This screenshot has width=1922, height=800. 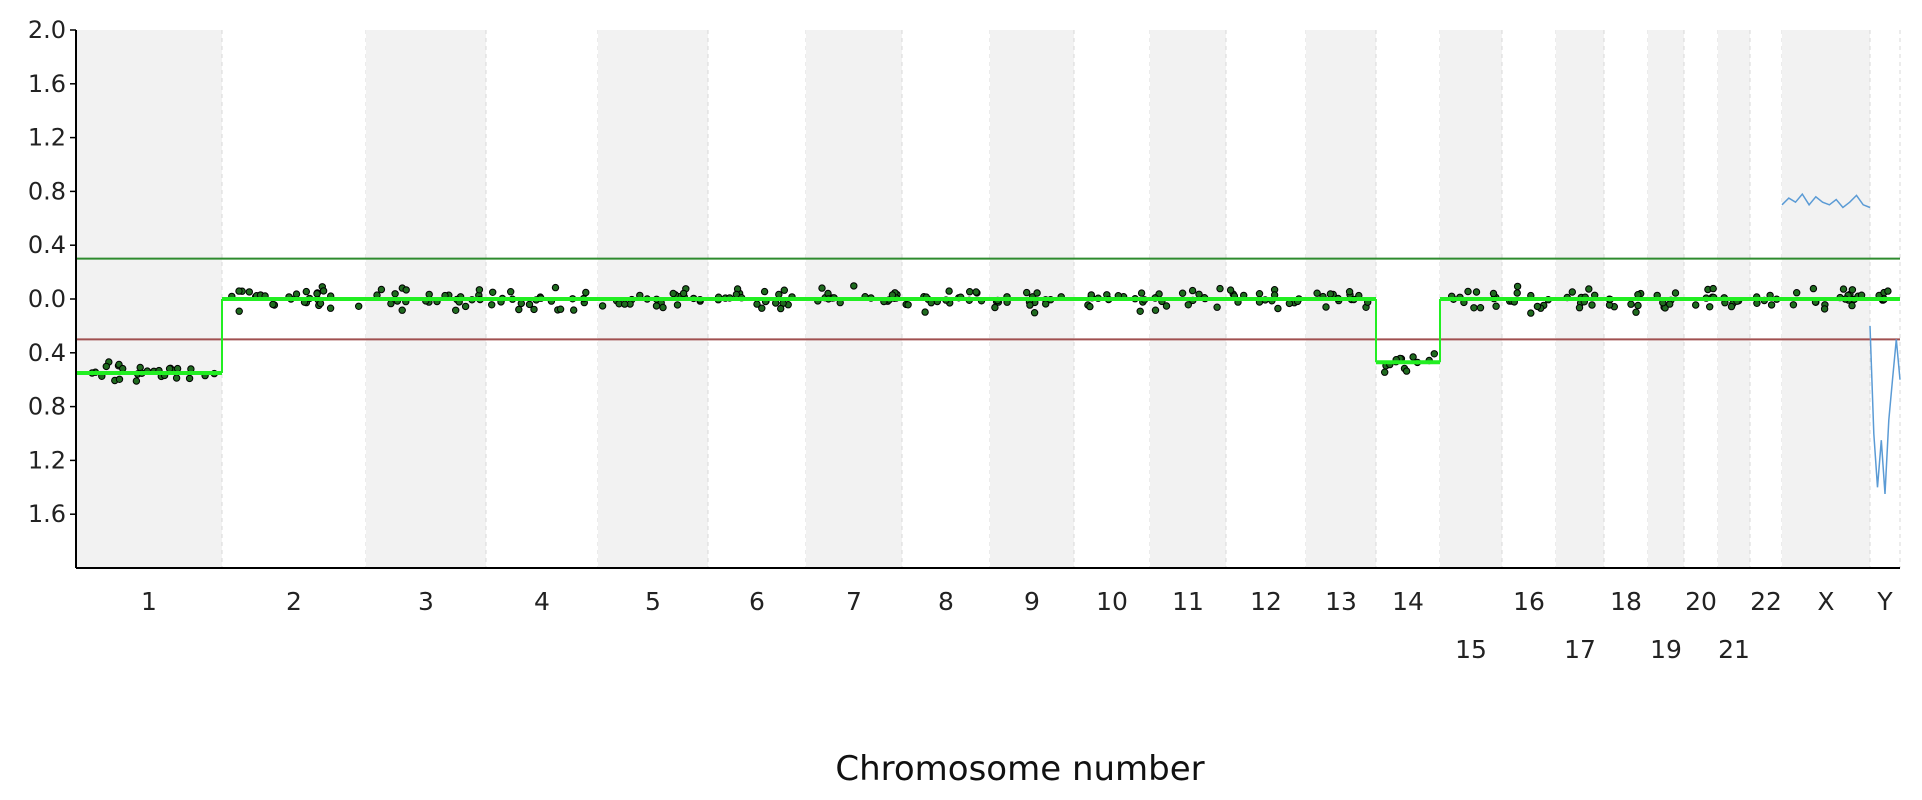 I want to click on threshold-lines, so click(x=988, y=299).